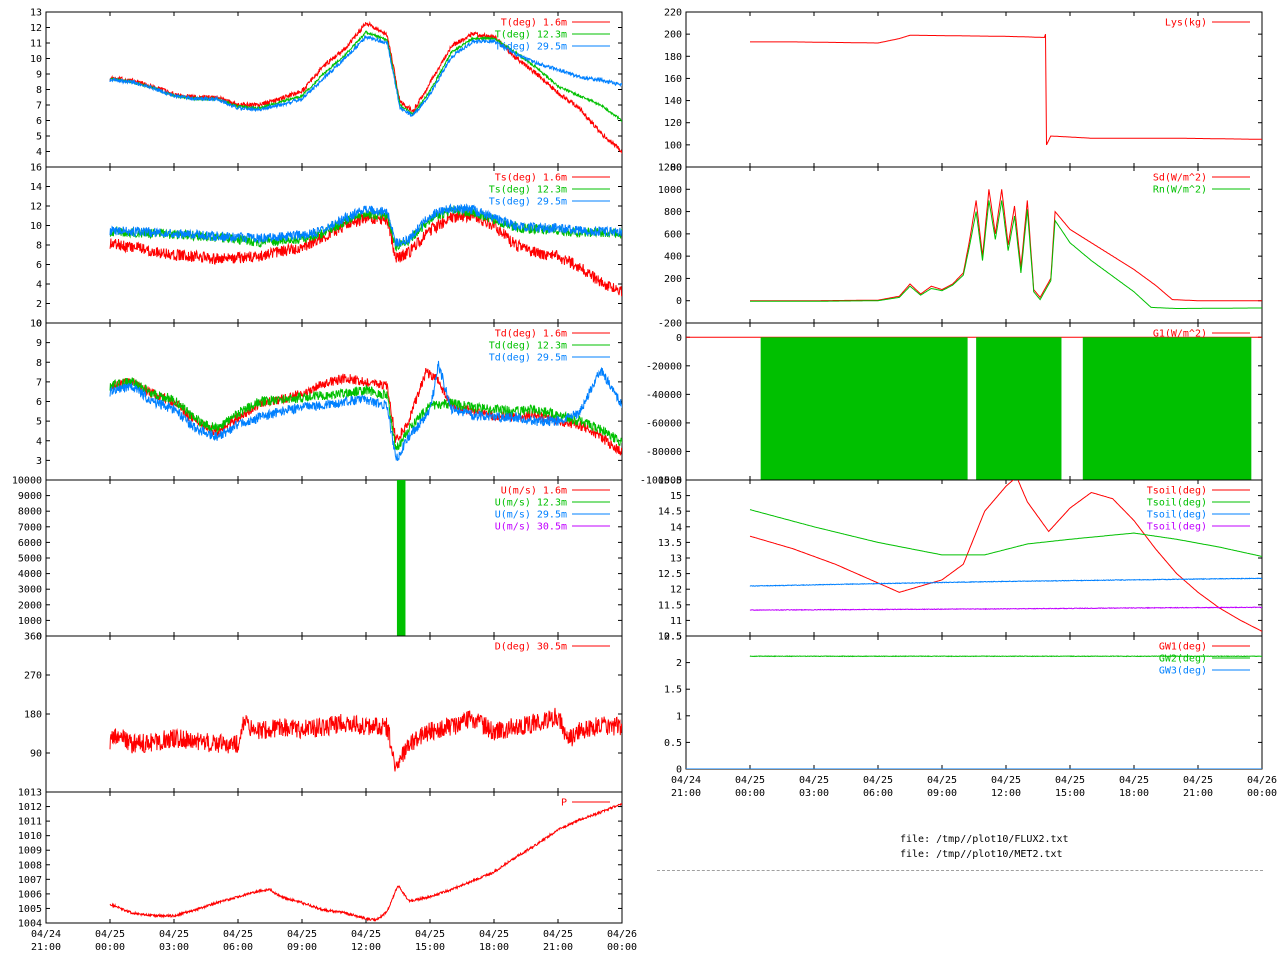  Describe the element at coordinates (673, 13) in the screenshot. I see `y-tick-label: 220` at that location.